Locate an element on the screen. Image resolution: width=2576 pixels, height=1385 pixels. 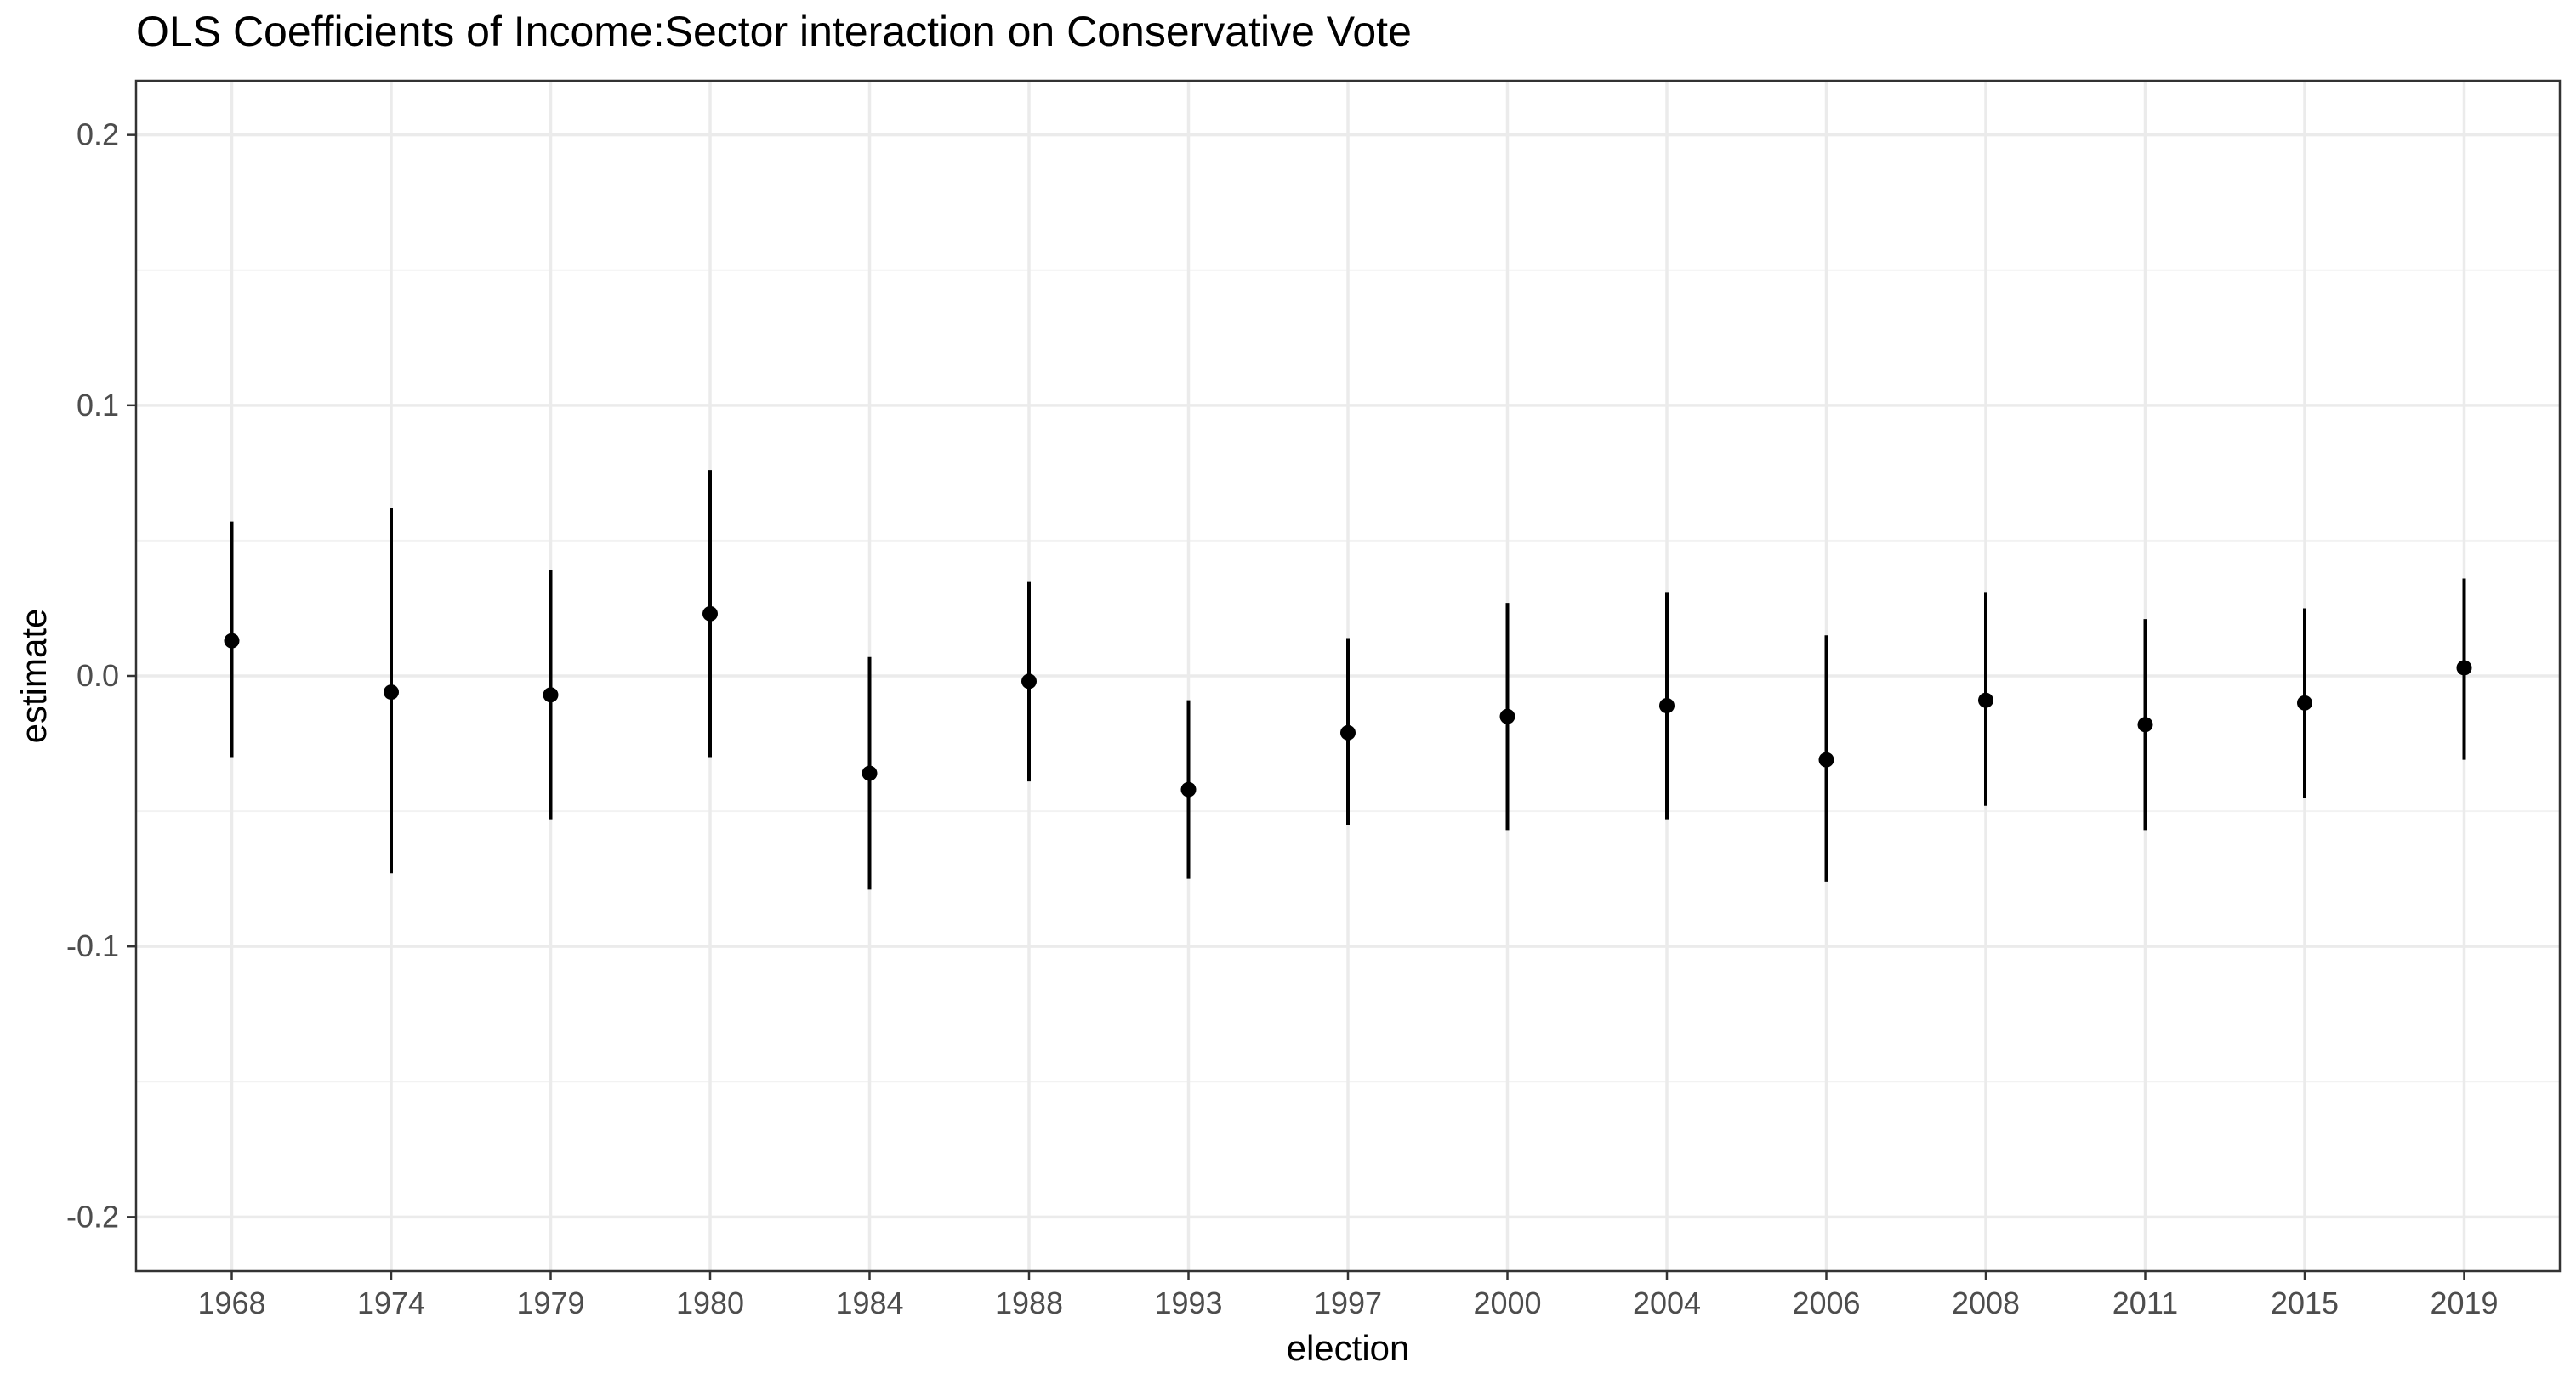
x-tick-label: 2019 is located at coordinates (2464, 1303).